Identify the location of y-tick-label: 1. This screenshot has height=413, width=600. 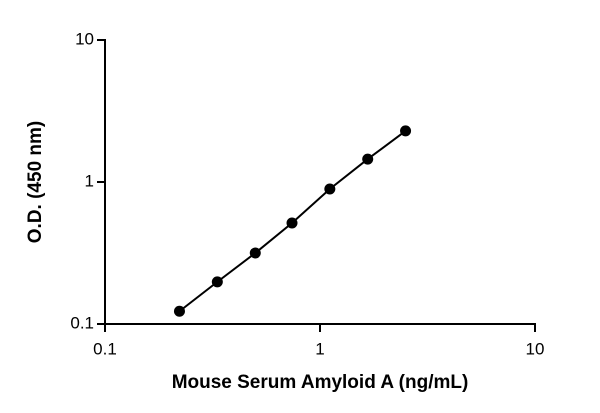
(89, 180).